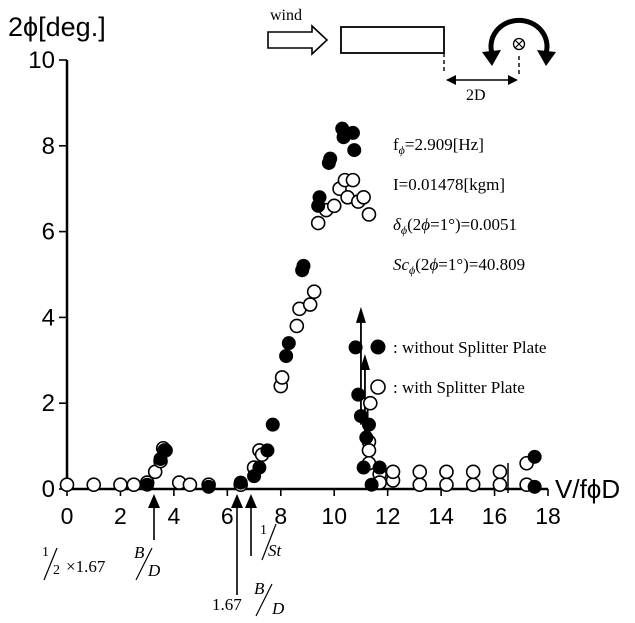 The height and width of the screenshot is (623, 635). I want to click on wind-label: wind, so click(286, 15).